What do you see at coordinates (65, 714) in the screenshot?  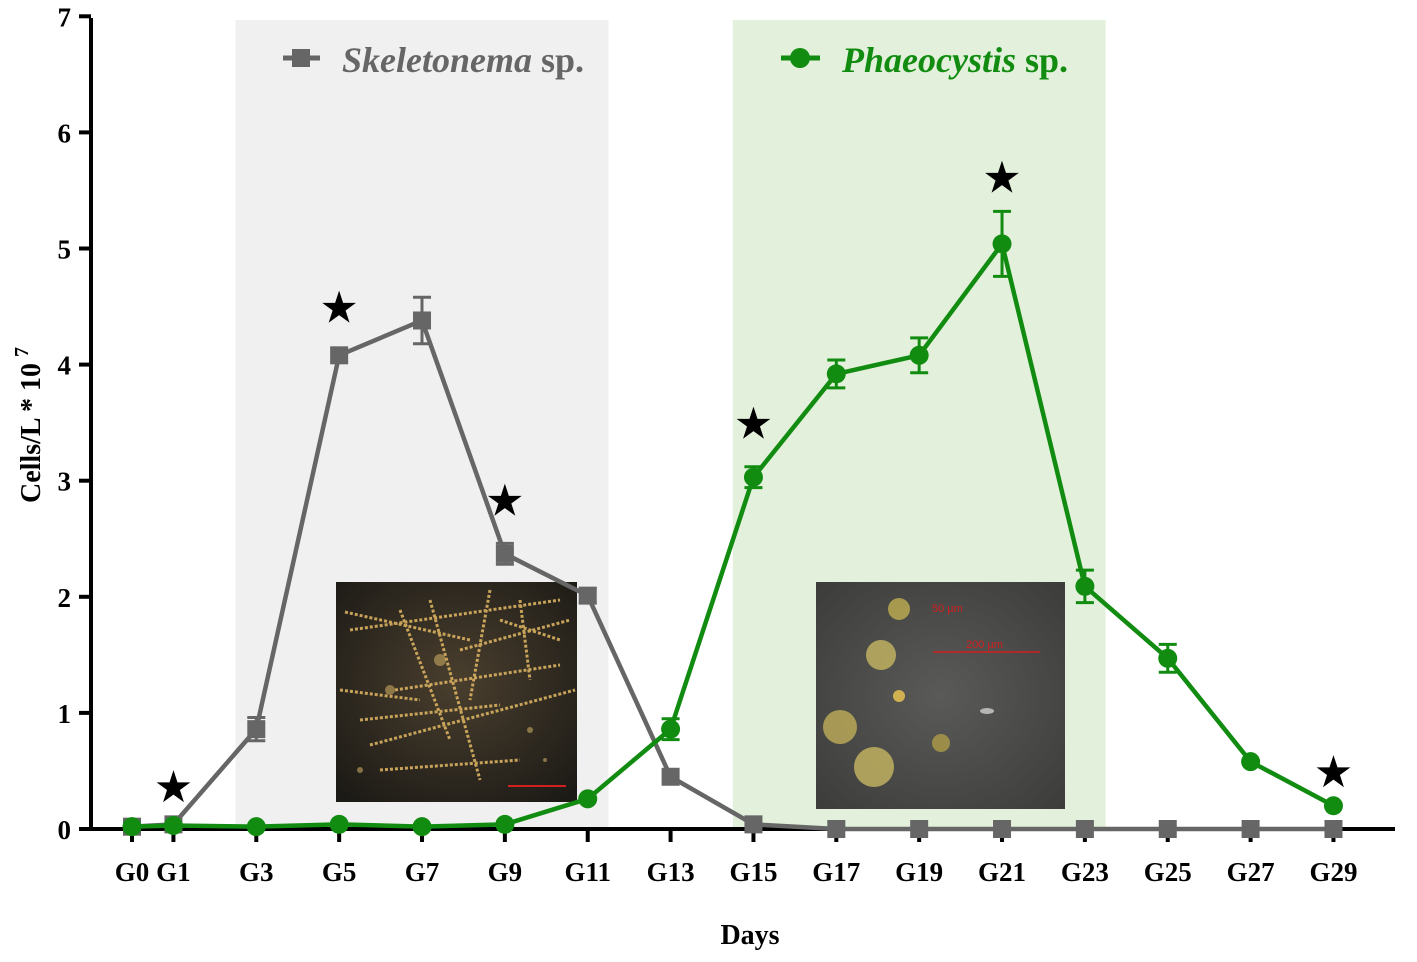 I see `y-tick-label-1: 1` at bounding box center [65, 714].